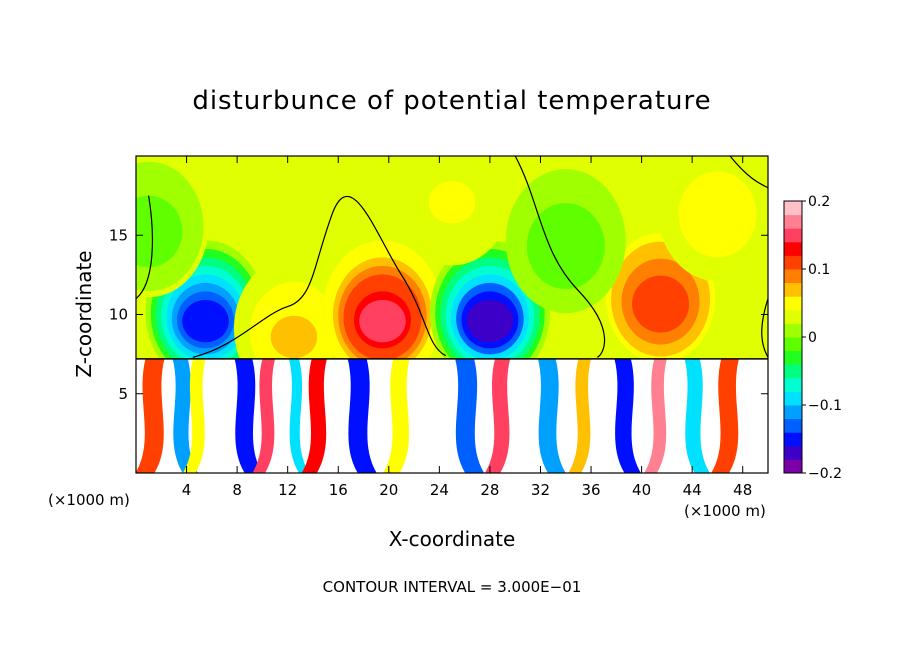 This screenshot has width=904, height=654. I want to click on y-axis-label: Z-coordinate, so click(84, 314).